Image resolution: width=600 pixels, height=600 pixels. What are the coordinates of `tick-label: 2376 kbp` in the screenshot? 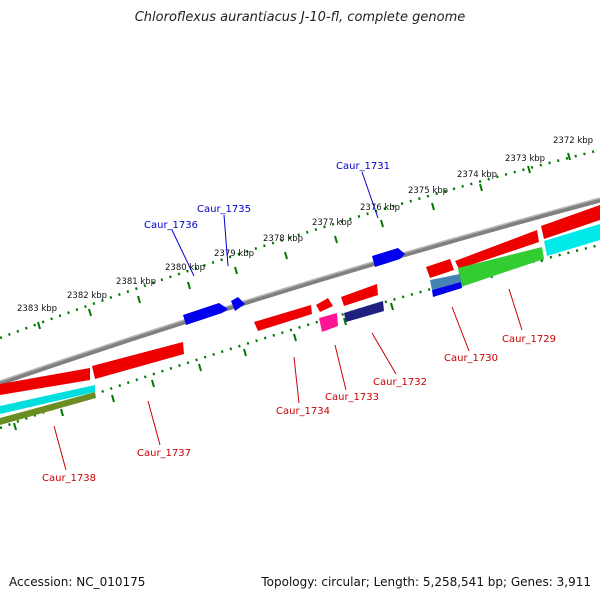 It's located at (380, 208).